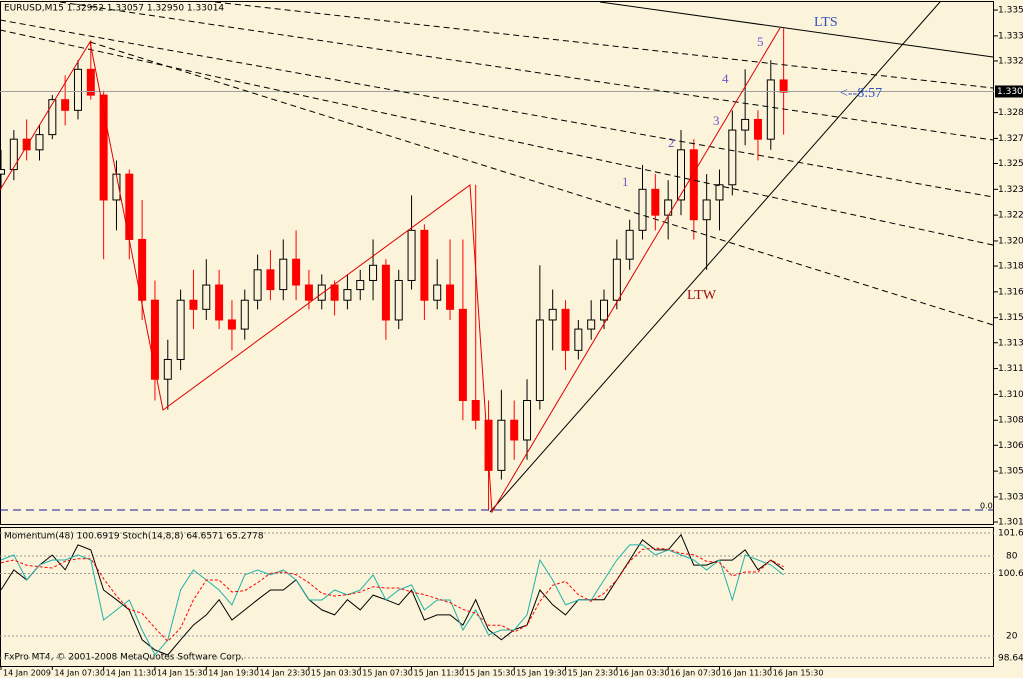 The width and height of the screenshot is (1023, 678). What do you see at coordinates (27, 673) in the screenshot?
I see `x-tick-label: 14 Jan 2009` at bounding box center [27, 673].